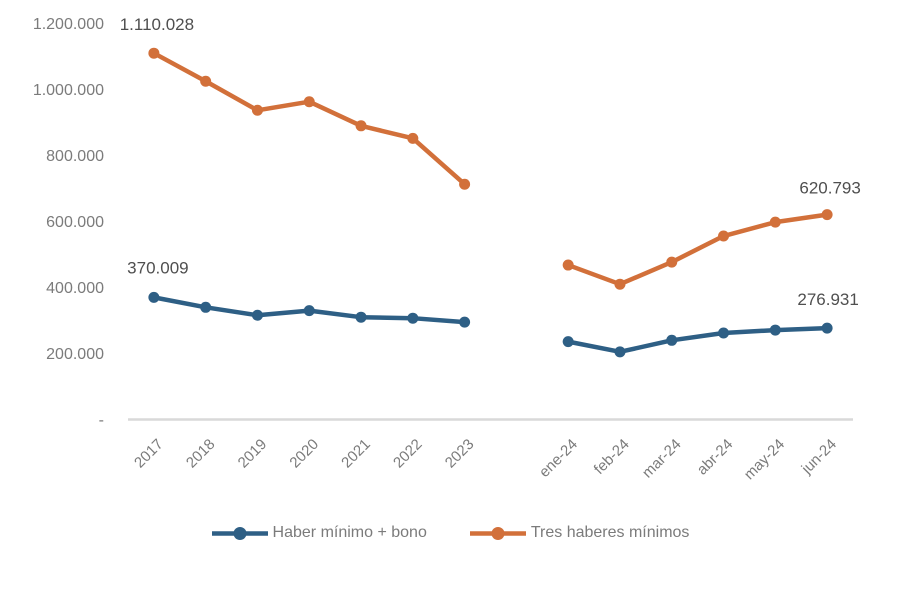 This screenshot has width=900, height=600. Describe the element at coordinates (497, 533) in the screenshot. I see `legend-marker-orange-line-icon` at that location.